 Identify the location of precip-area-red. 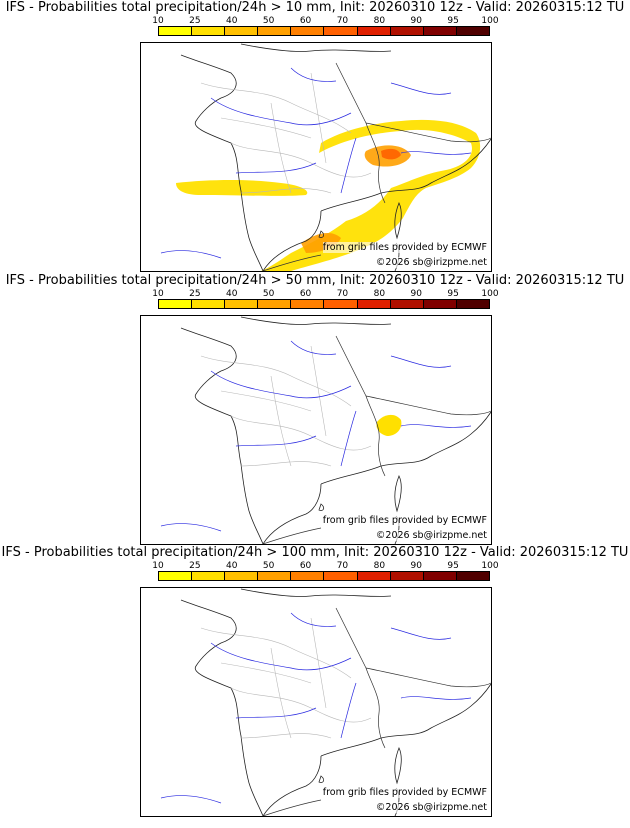
(391, 154).